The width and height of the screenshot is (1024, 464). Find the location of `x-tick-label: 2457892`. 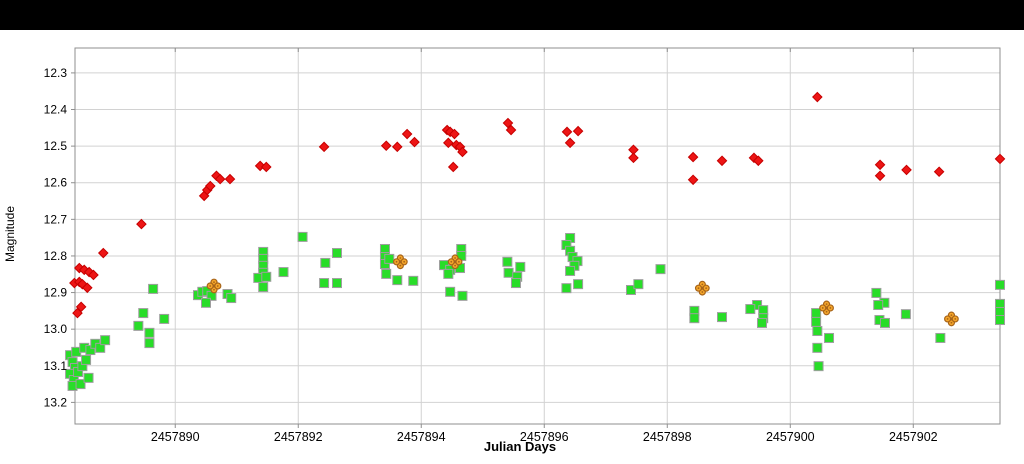

x-tick-label: 2457892 is located at coordinates (298, 437).